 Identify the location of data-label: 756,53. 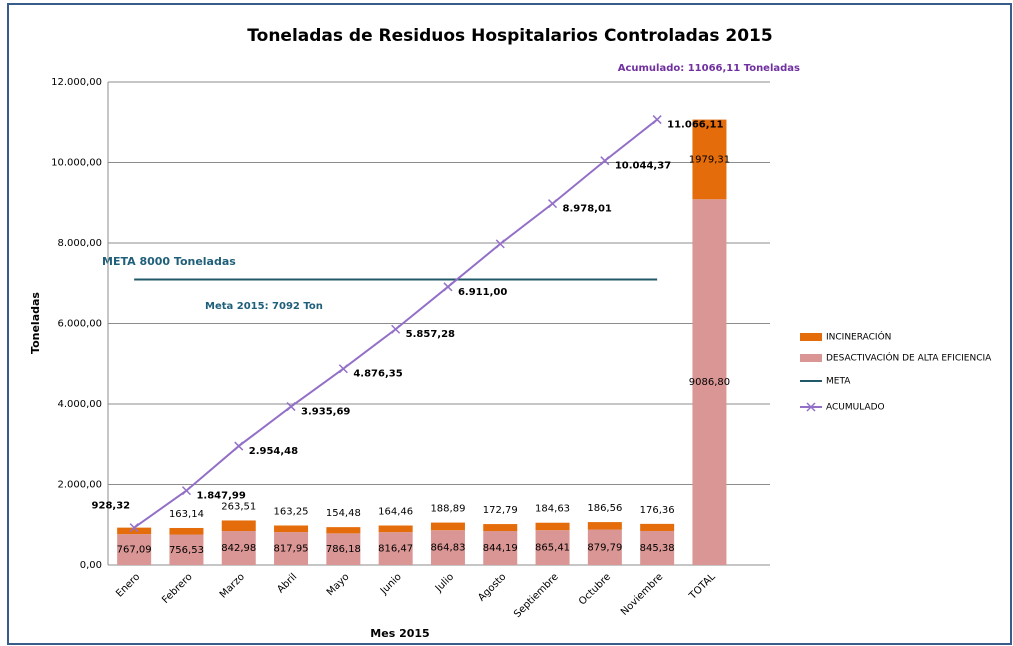
(186, 550).